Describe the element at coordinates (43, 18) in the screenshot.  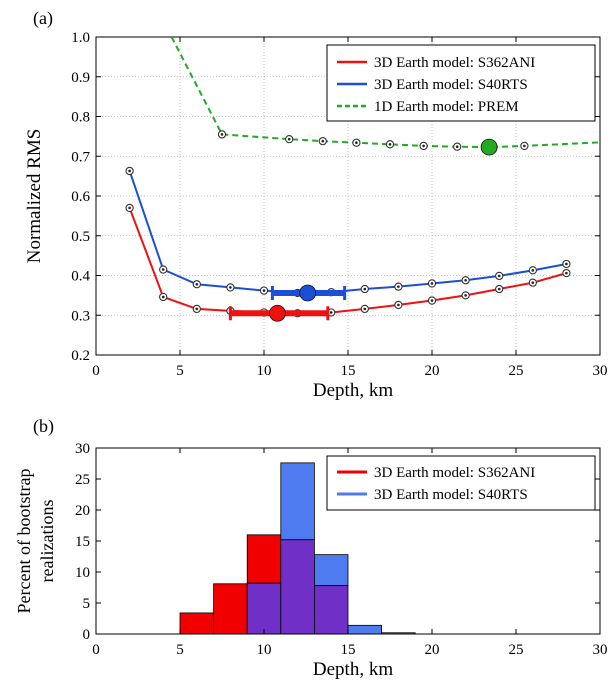
I see `panel-a-label: (a)` at that location.